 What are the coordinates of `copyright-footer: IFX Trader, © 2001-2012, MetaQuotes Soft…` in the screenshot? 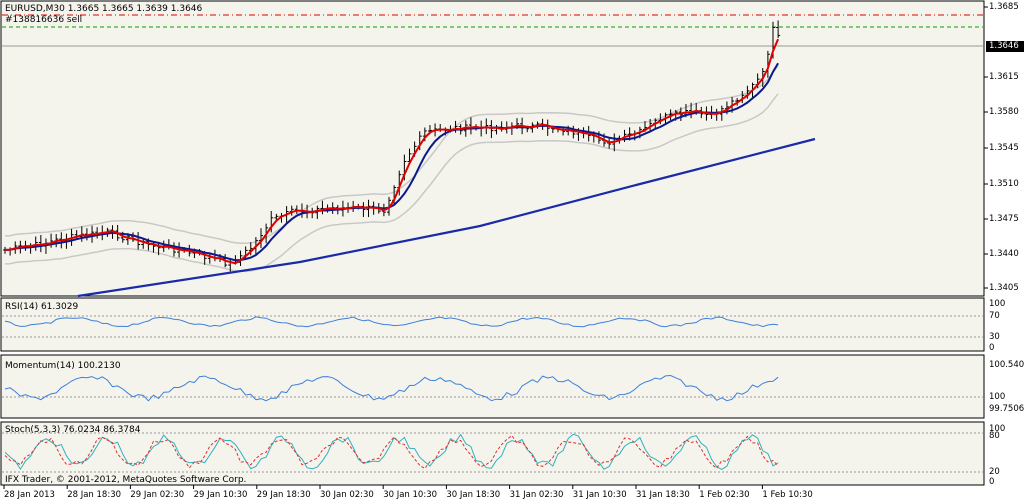 It's located at (126, 480).